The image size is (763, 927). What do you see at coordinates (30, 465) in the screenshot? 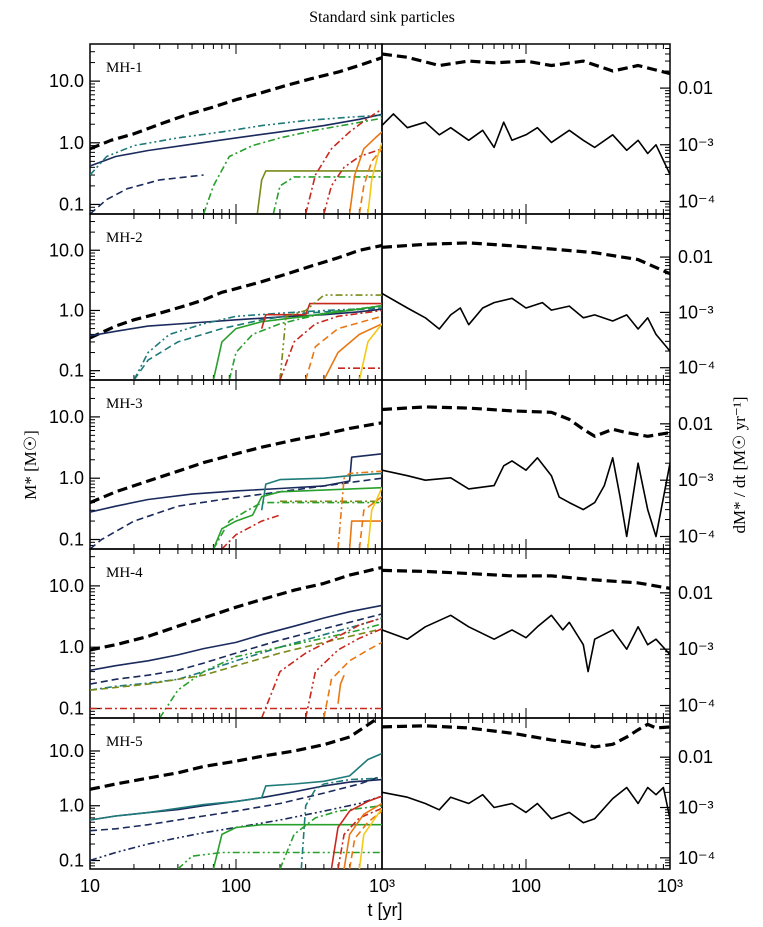
I see `left-y-axis-label: M* [M☉]` at bounding box center [30, 465].